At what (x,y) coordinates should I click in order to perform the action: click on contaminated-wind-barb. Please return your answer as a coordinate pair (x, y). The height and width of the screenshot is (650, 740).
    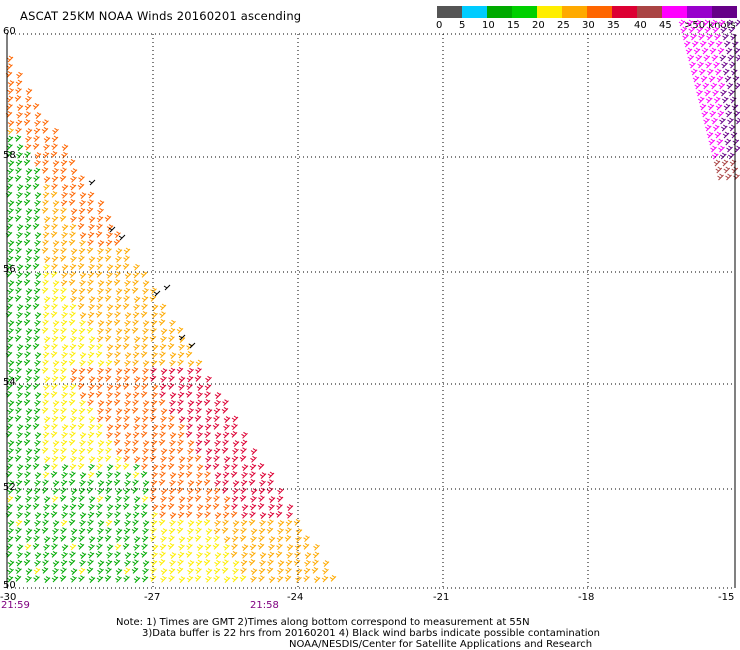
    Looking at the image, I should click on (182, 337).